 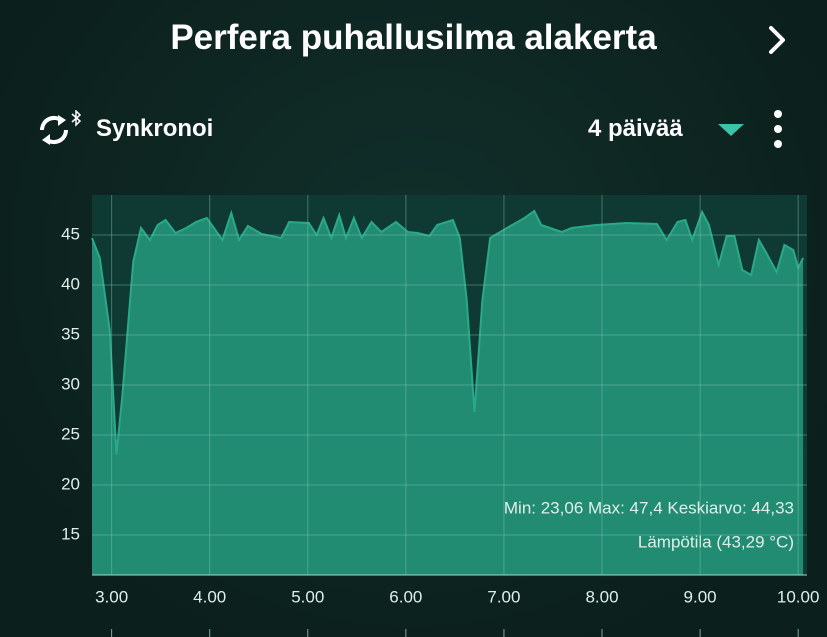 What do you see at coordinates (700, 596) in the screenshot?
I see `x-tick-label: 9.00` at bounding box center [700, 596].